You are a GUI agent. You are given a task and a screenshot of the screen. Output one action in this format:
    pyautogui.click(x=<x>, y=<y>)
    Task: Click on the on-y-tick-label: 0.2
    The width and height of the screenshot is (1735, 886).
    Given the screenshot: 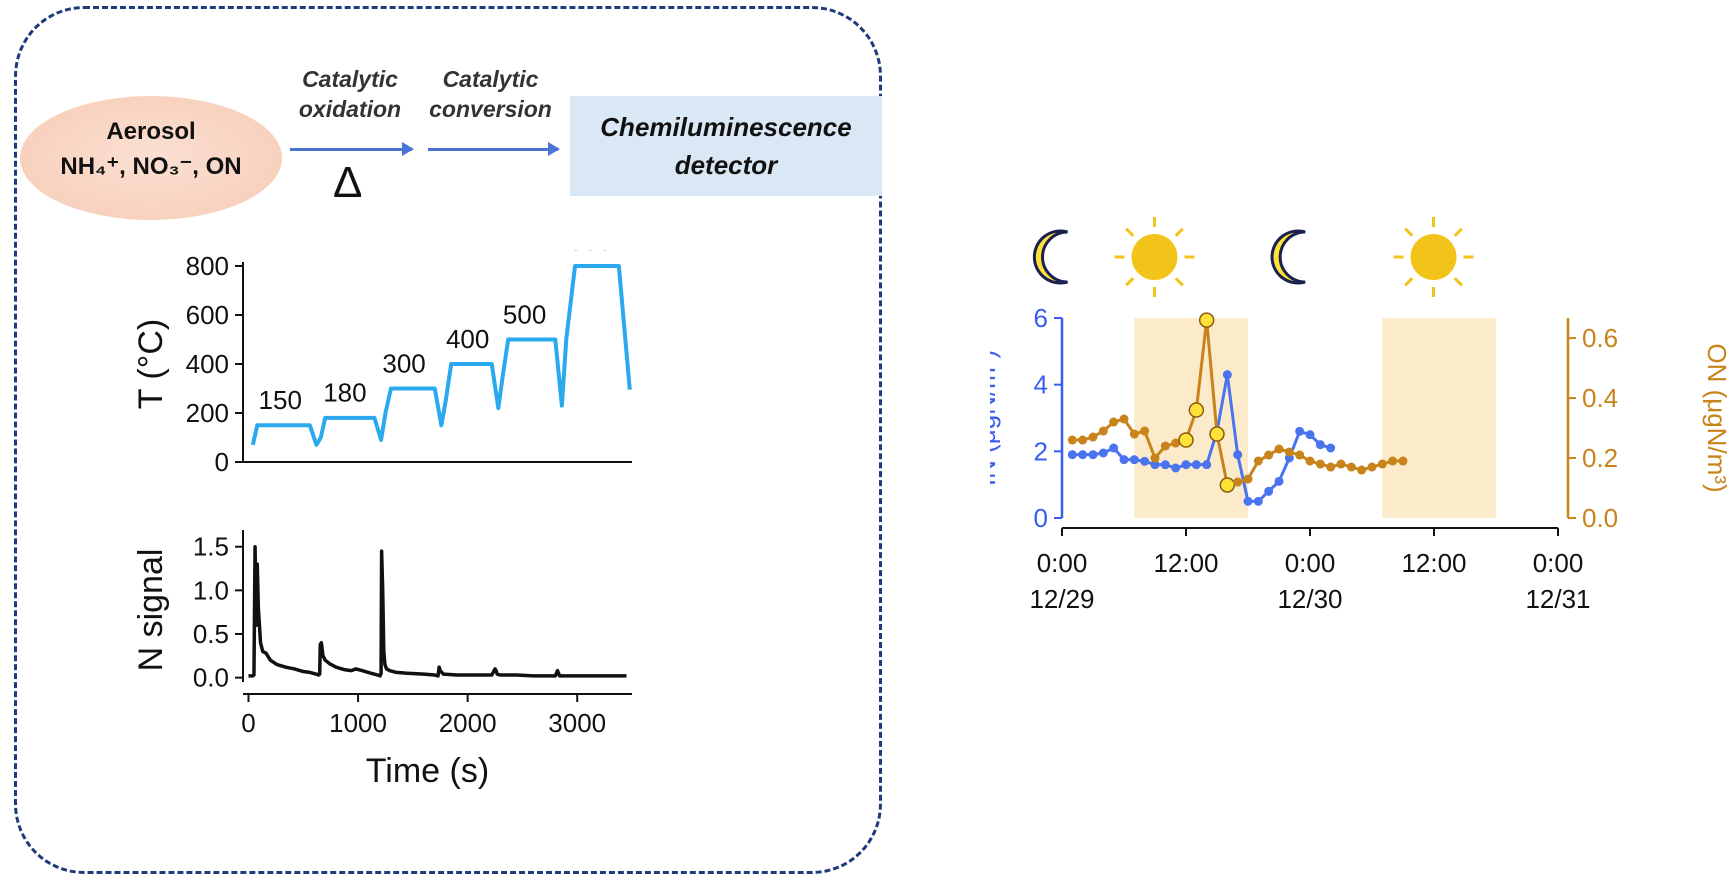 What is the action you would take?
    pyautogui.click(x=1600, y=458)
    